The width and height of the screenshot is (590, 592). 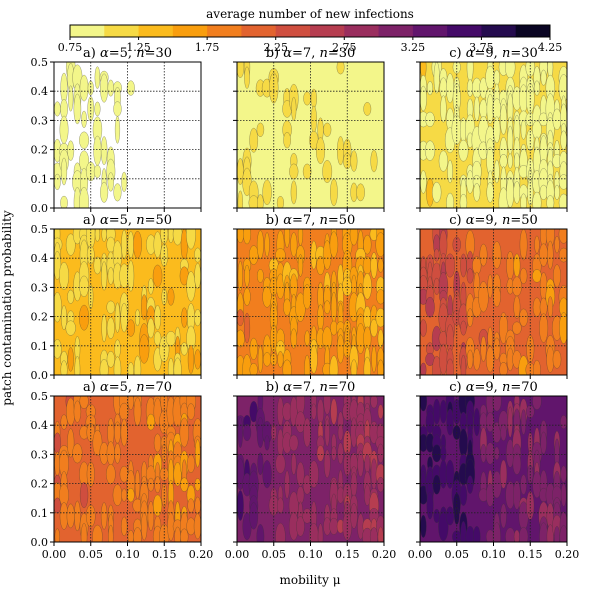 I want to click on y-tick-label: 0.1, so click(x=40, y=179).